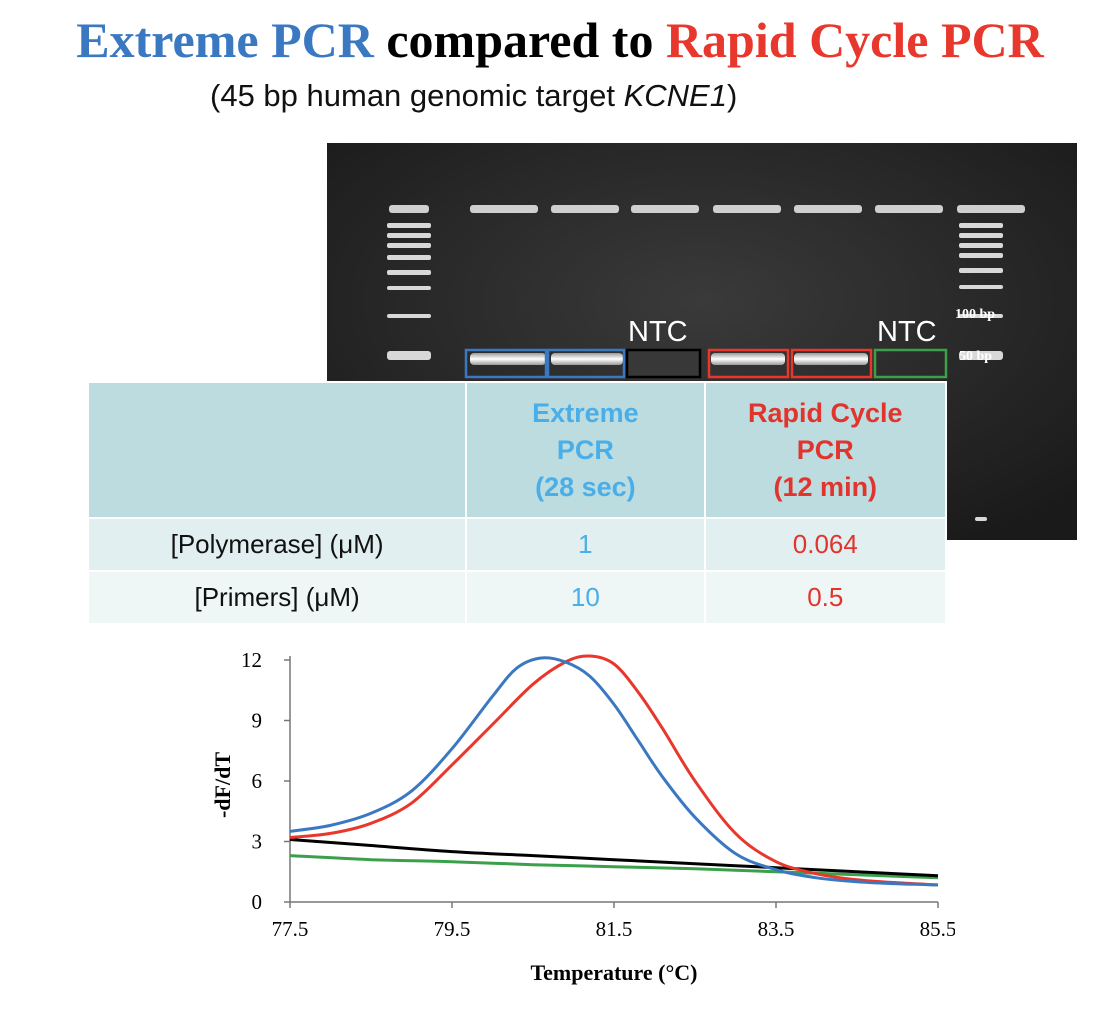 This screenshot has width=1120, height=1020. I want to click on lane-boxes, so click(706, 363).